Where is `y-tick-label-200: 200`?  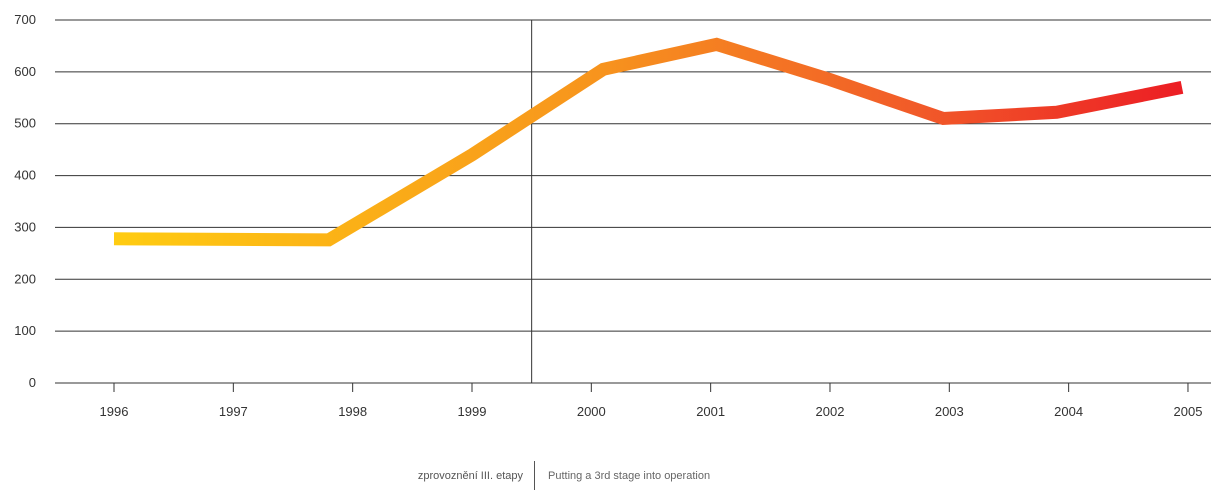 y-tick-label-200: 200 is located at coordinates (25, 278).